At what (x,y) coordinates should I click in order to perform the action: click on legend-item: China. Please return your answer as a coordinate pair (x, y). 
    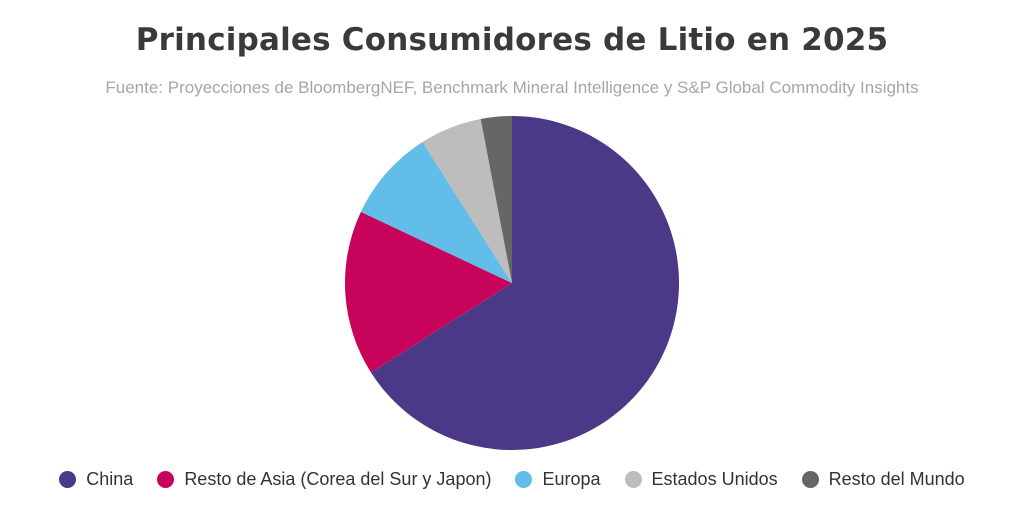
    Looking at the image, I should click on (96, 479).